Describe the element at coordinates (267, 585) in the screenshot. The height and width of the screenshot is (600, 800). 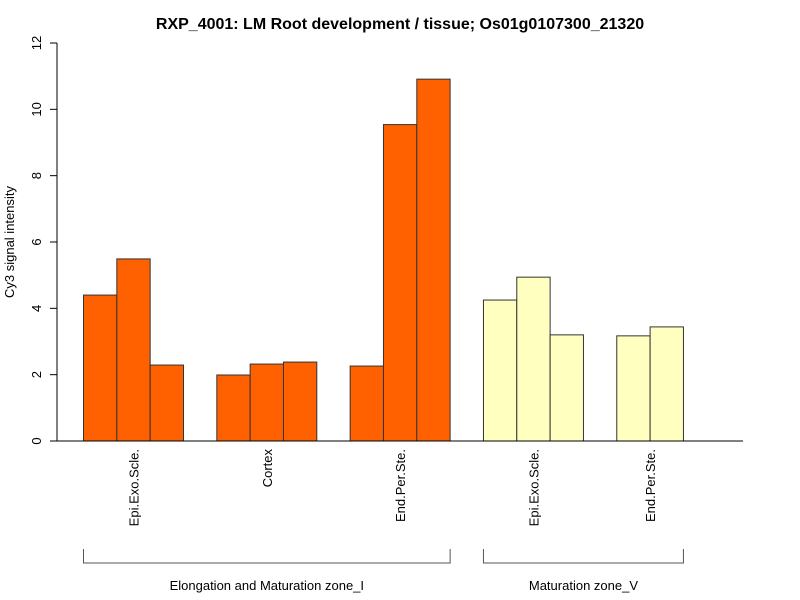
I see `group-label: Elongation and Maturation zone_I` at that location.